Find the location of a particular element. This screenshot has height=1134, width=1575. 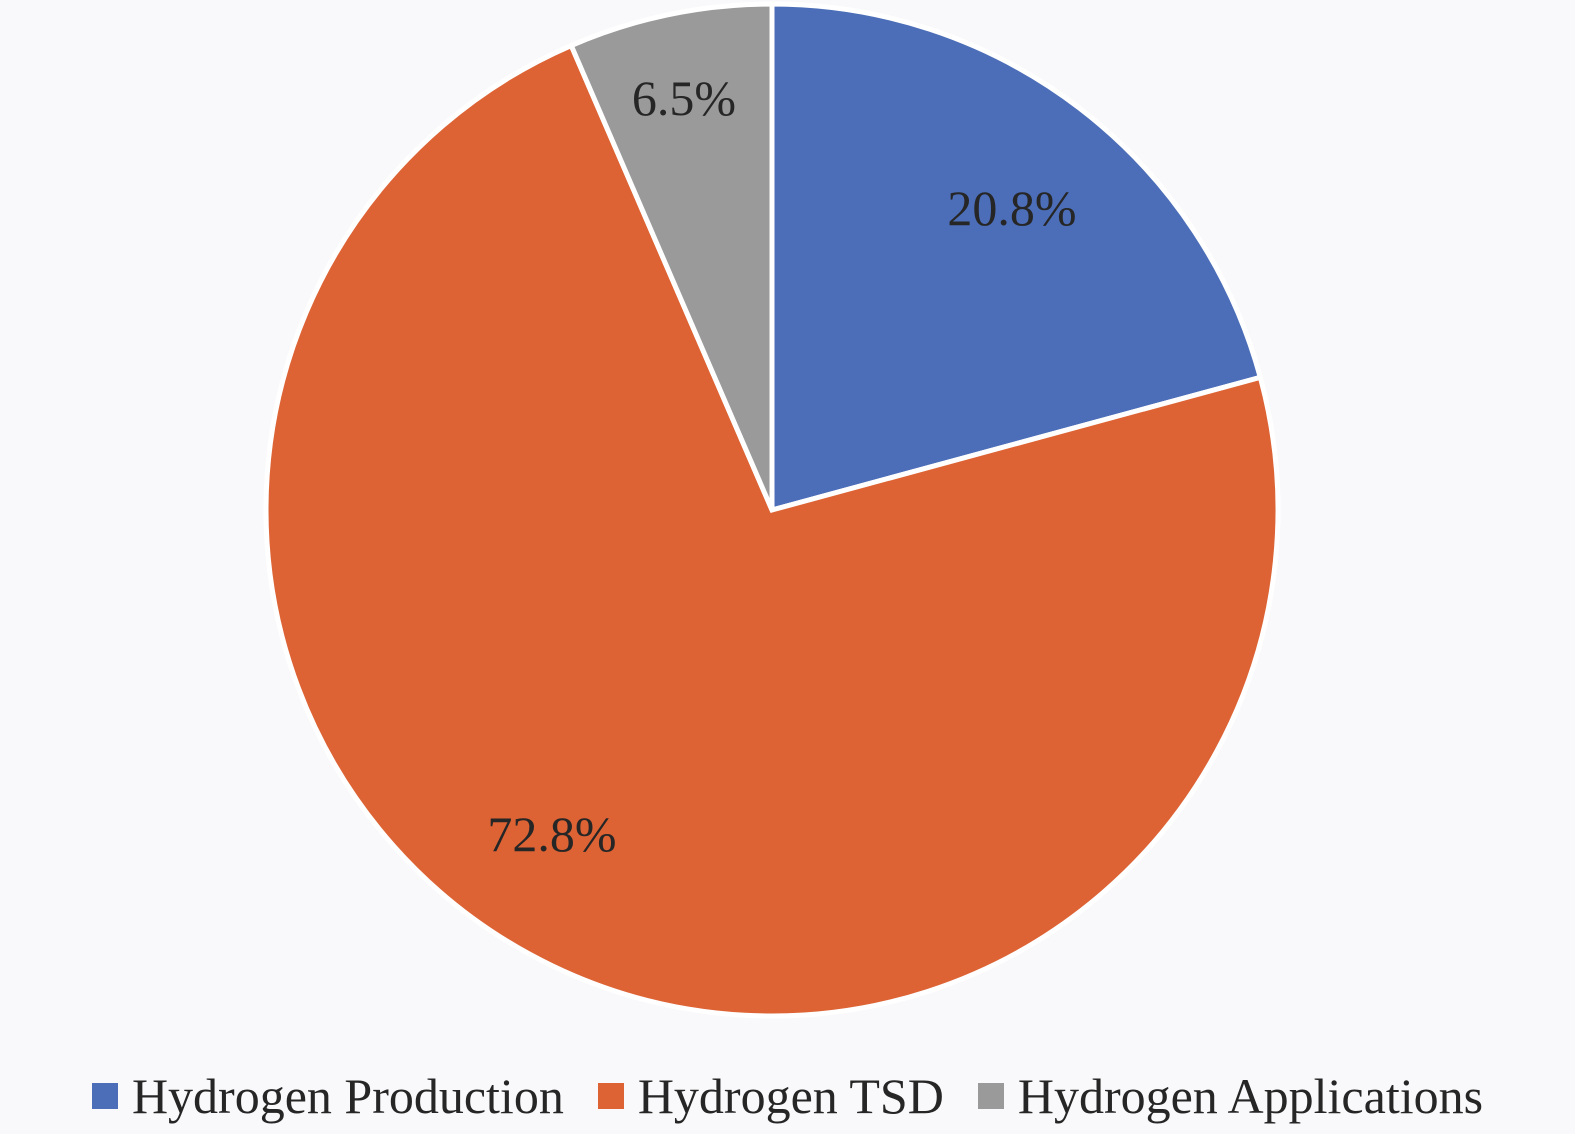

legend-item-hydrogen-production: Hydrogen Production is located at coordinates (327, 1096).